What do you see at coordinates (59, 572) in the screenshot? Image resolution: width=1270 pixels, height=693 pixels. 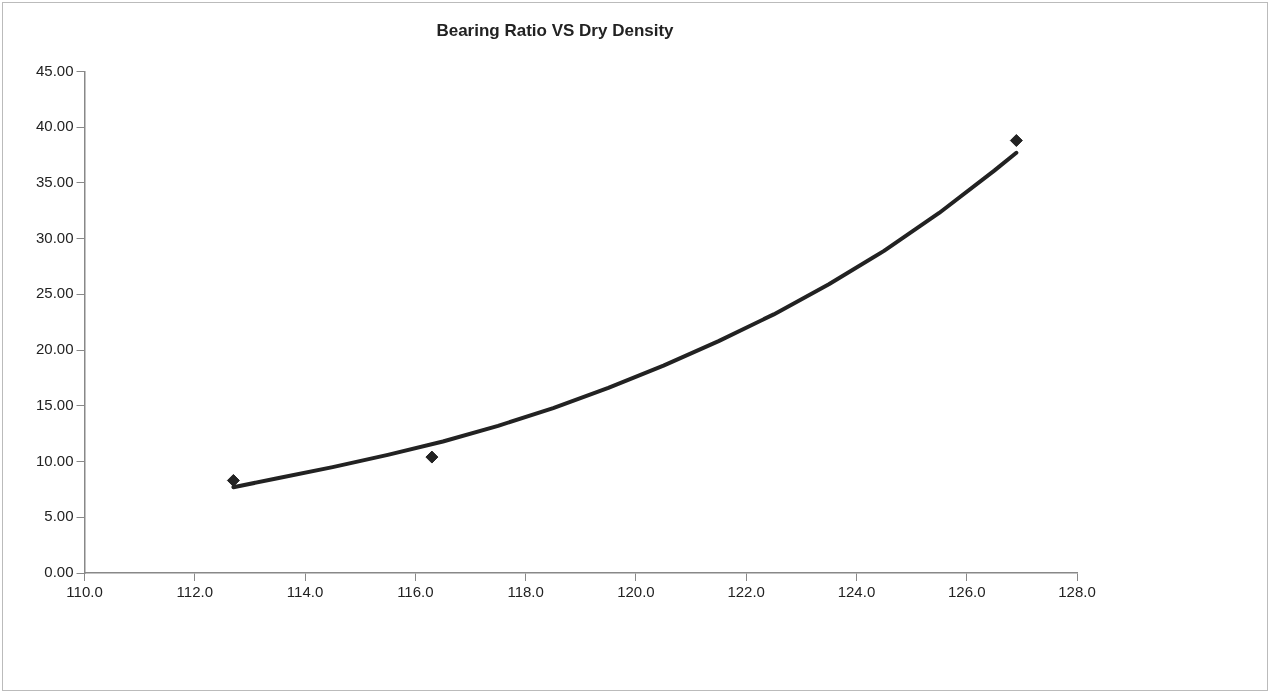 I see `y-tick-label: 0.00` at bounding box center [59, 572].